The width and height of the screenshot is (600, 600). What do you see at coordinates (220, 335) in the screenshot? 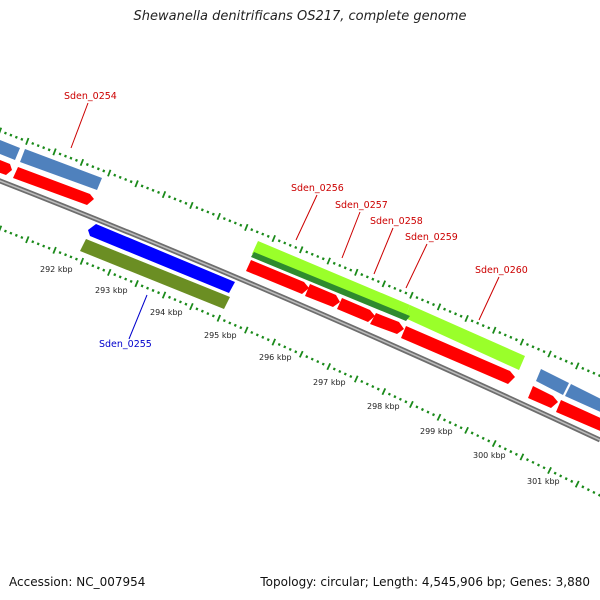
I see `kbp-label: 295 kbp` at bounding box center [220, 335].